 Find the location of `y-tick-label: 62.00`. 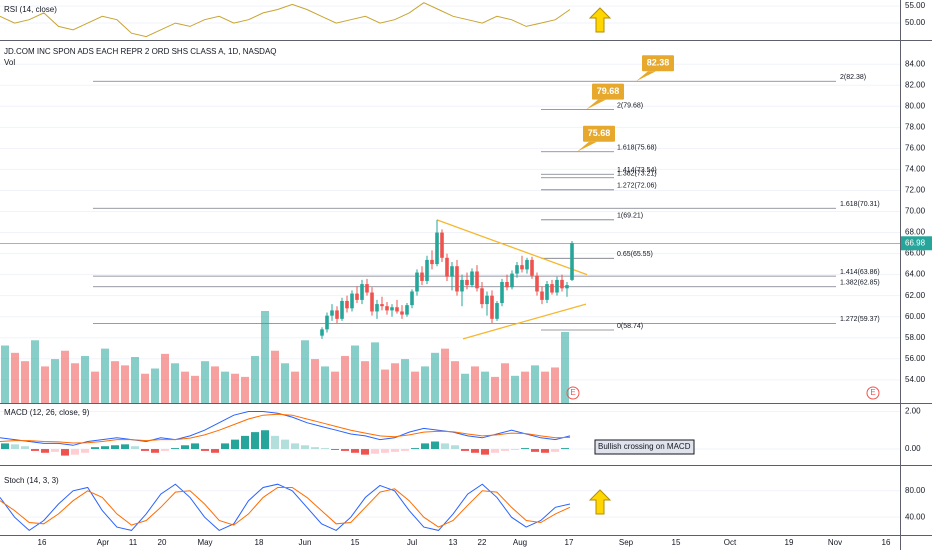

y-tick-label: 62.00 is located at coordinates (915, 295).